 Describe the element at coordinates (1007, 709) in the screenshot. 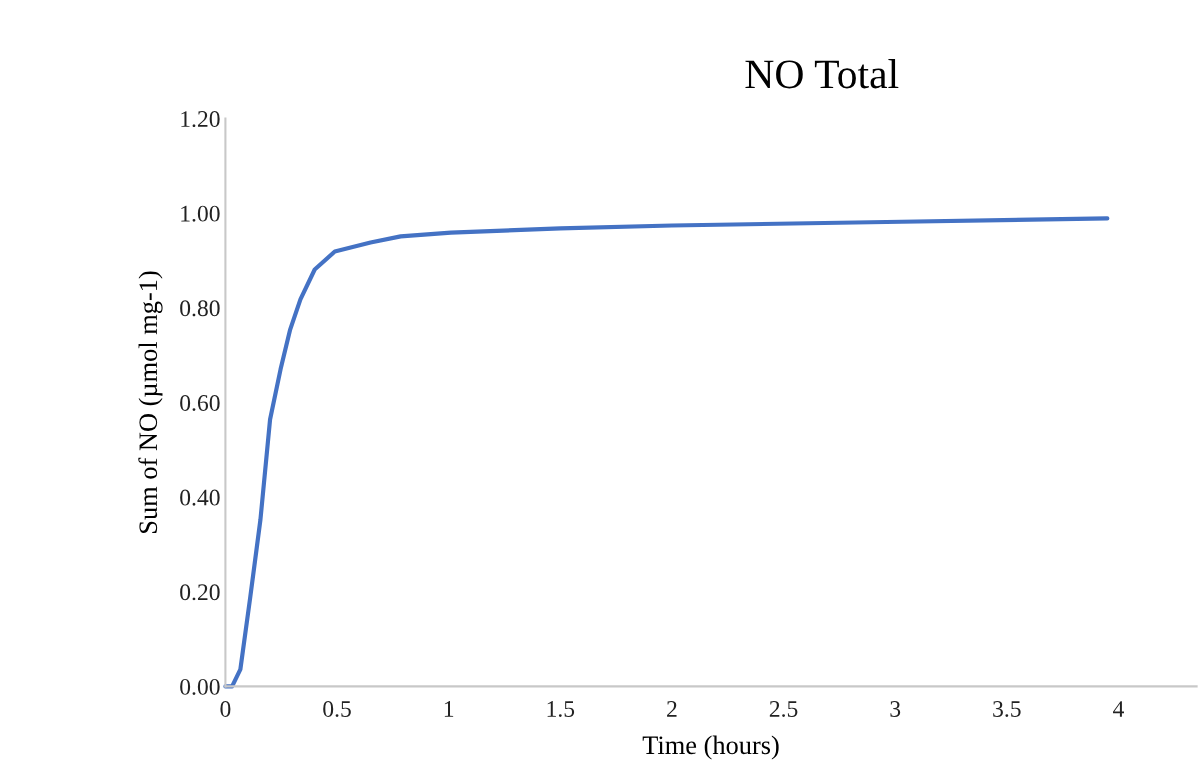

I see `x-tick-label: 3.5` at that location.